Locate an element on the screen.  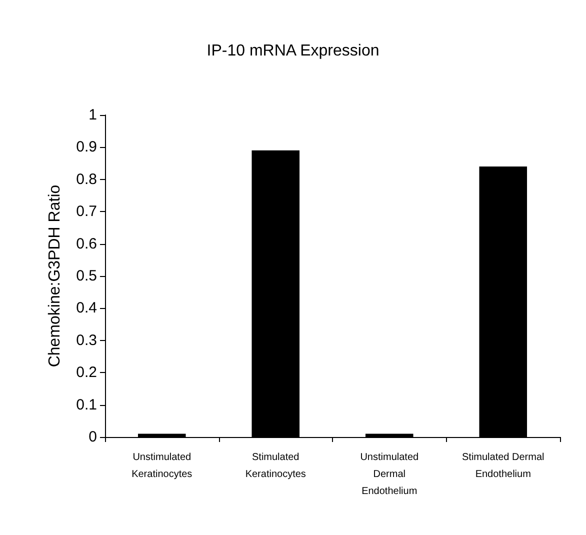
y-tick-label: 0 is located at coordinates (92, 437).